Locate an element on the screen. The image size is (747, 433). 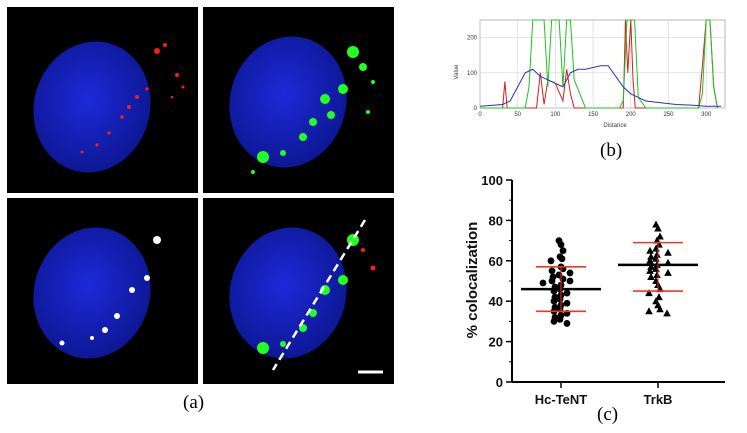
profile-xtick-label: 300 is located at coordinates (706, 115).